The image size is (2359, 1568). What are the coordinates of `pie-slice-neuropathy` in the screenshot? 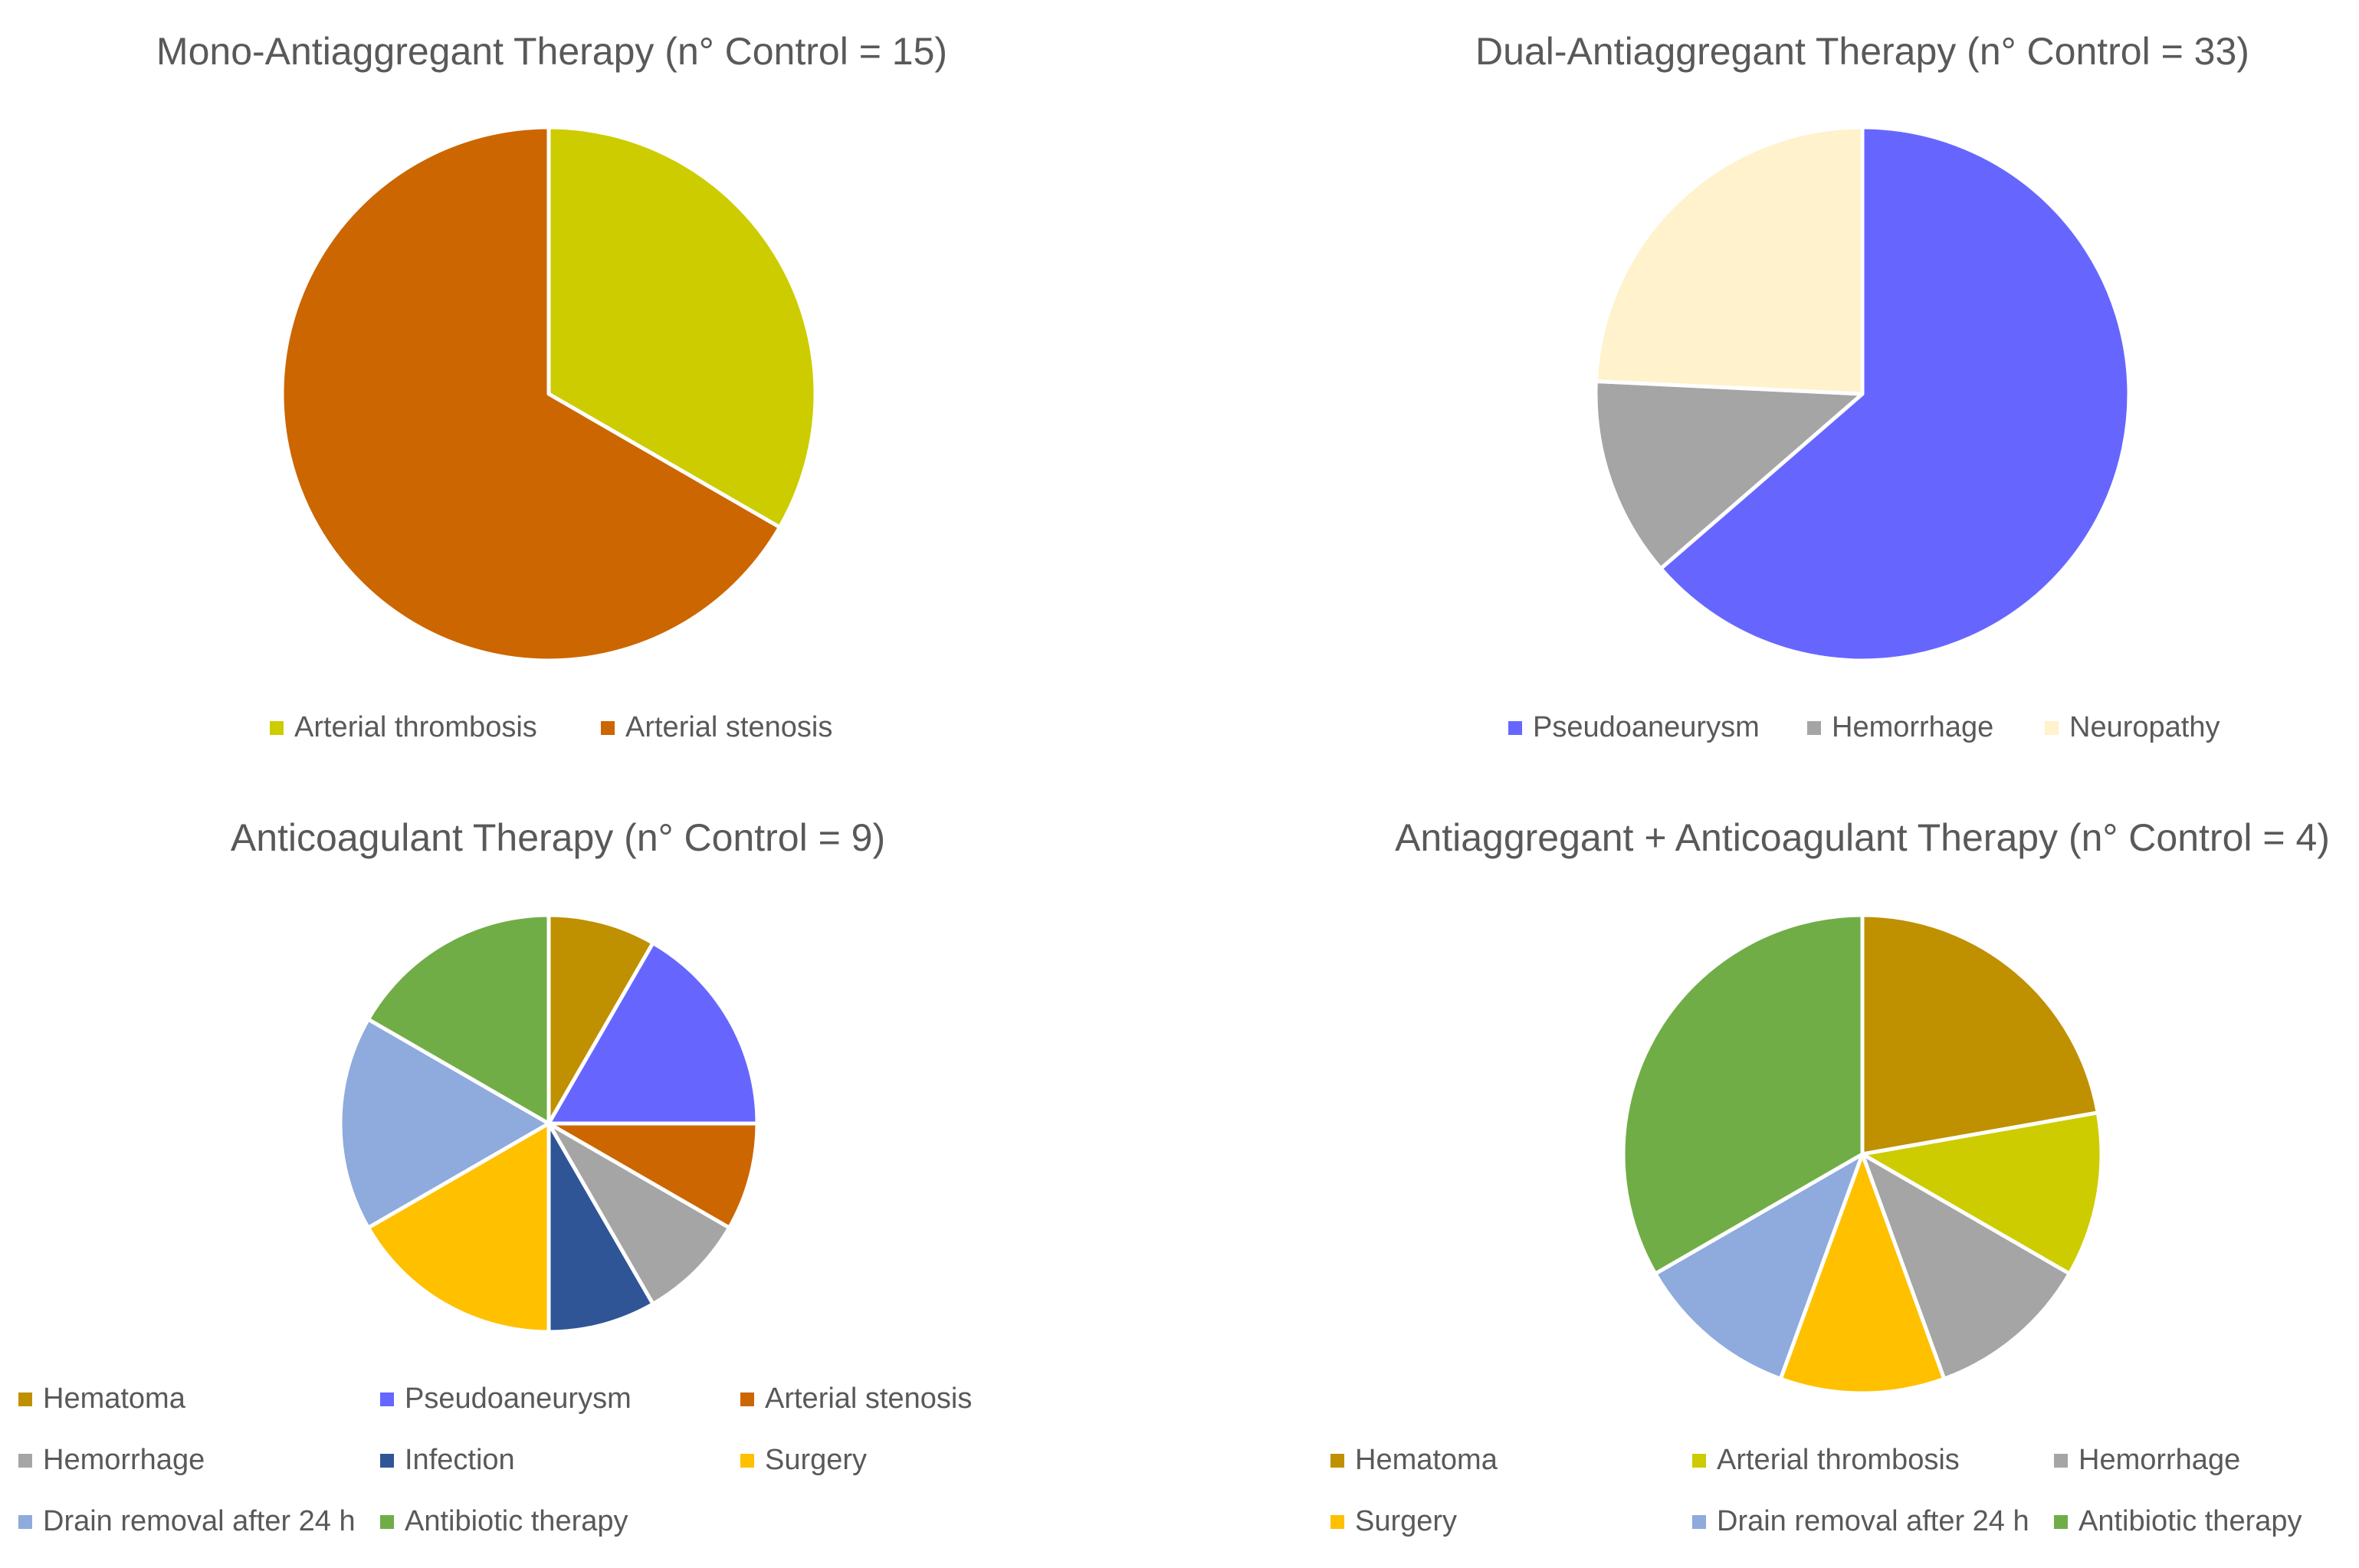 It's located at (1729, 260).